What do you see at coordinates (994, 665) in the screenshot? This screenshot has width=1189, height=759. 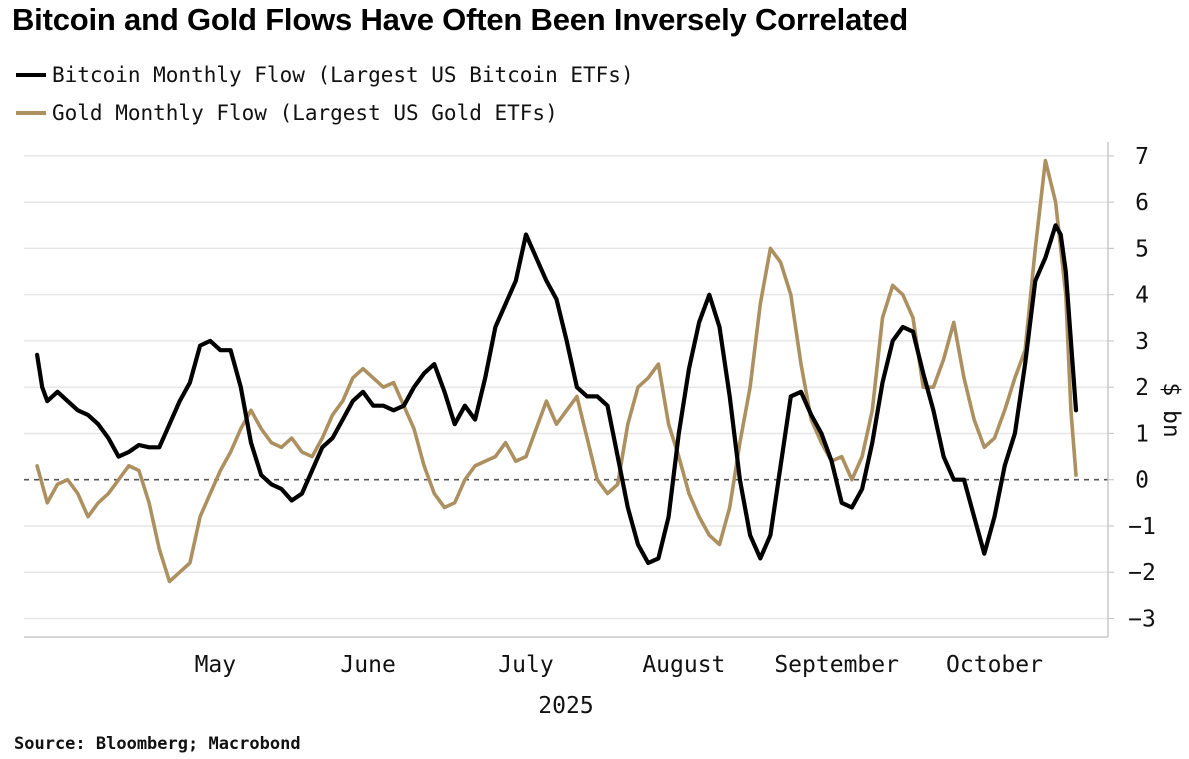 I see `x-tick-label: October` at bounding box center [994, 665].